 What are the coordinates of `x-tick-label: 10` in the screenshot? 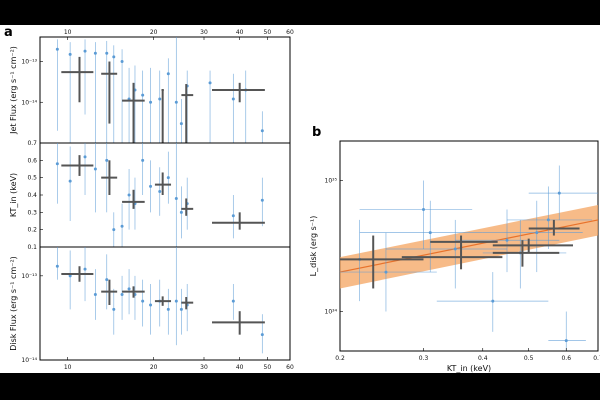 It's located at (68, 367).